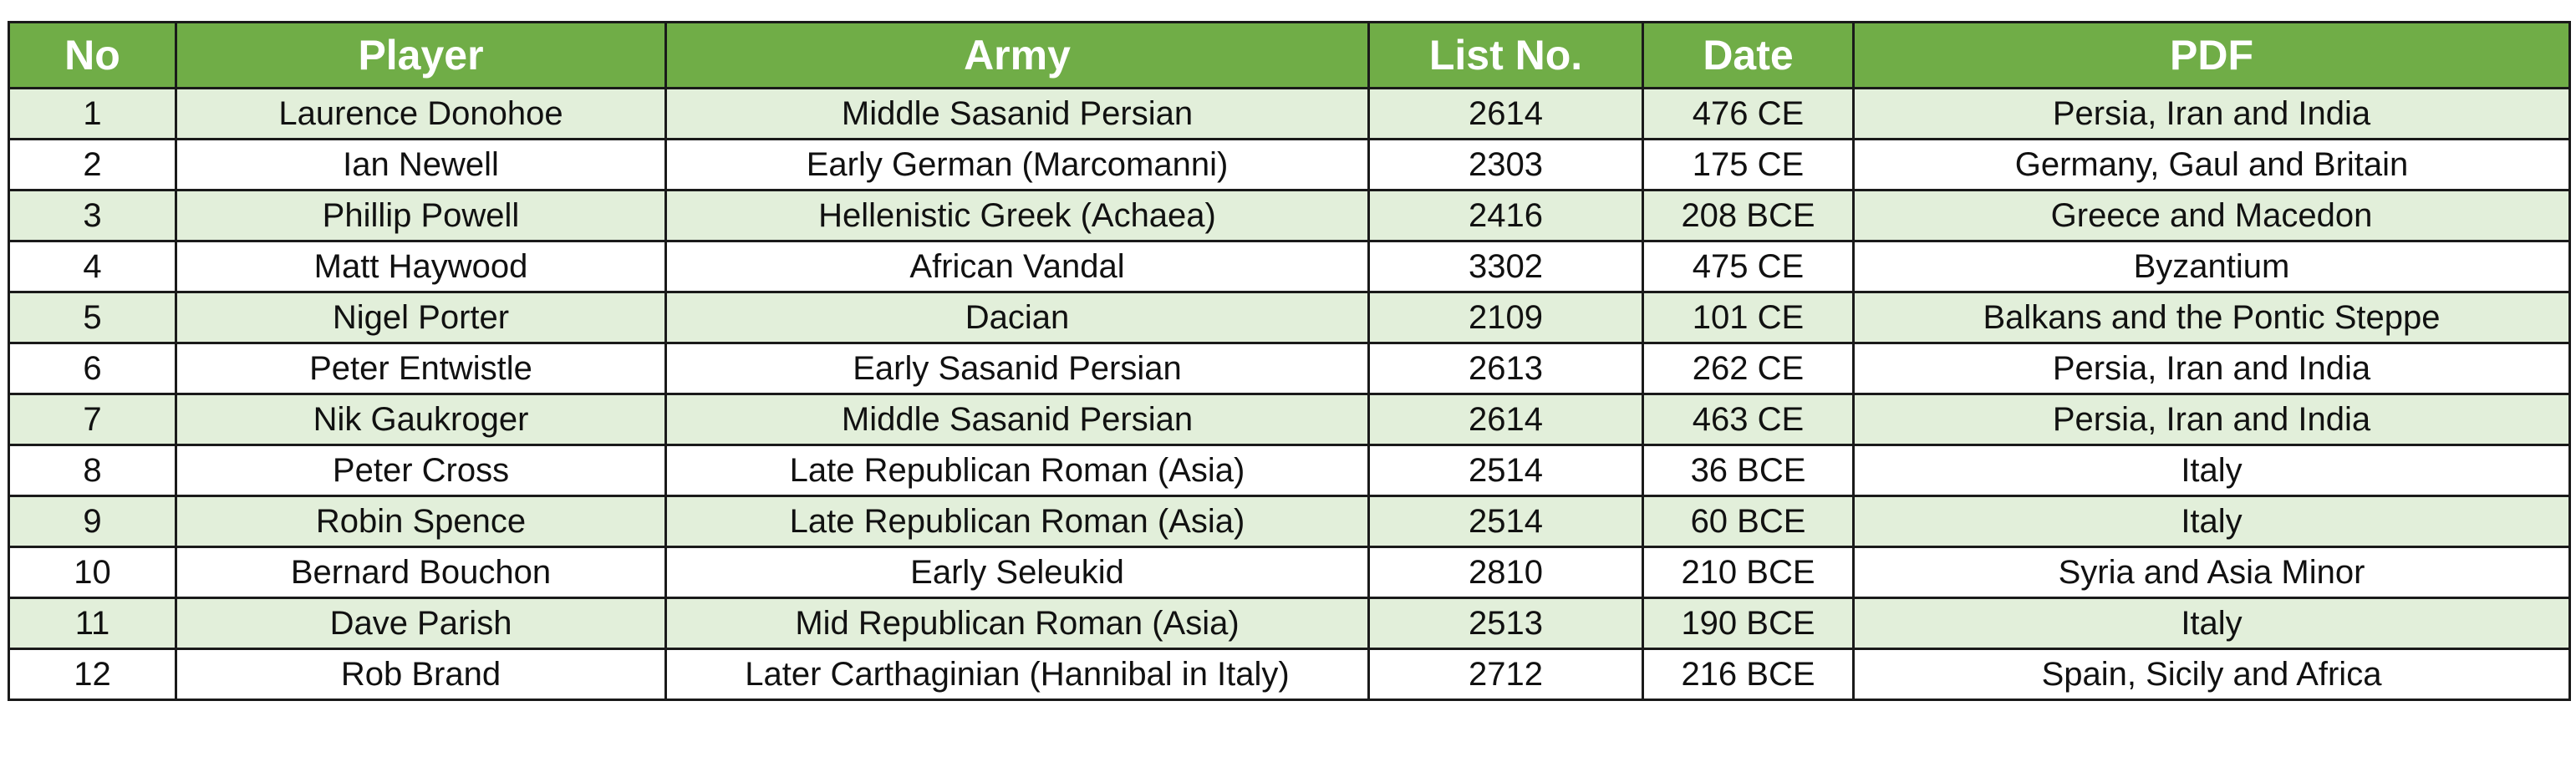 The image size is (2576, 757). Describe the element at coordinates (2211, 572) in the screenshot. I see `cell-pdf: Syria and Asia Minor` at that location.